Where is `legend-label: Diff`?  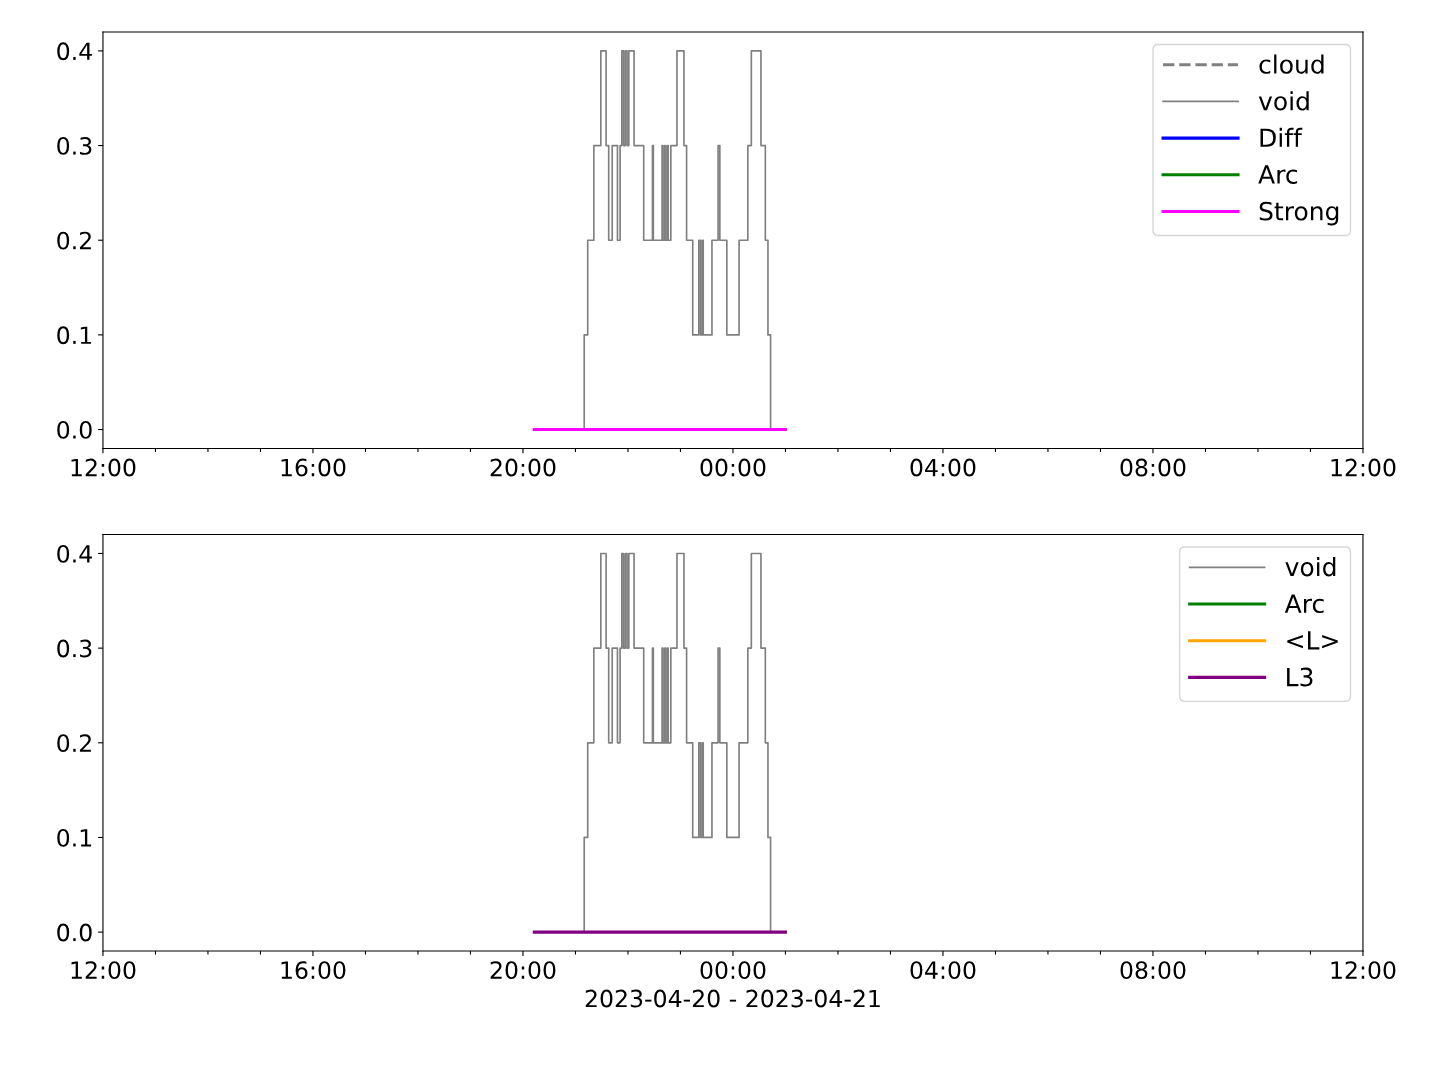
legend-label: Diff is located at coordinates (1281, 137).